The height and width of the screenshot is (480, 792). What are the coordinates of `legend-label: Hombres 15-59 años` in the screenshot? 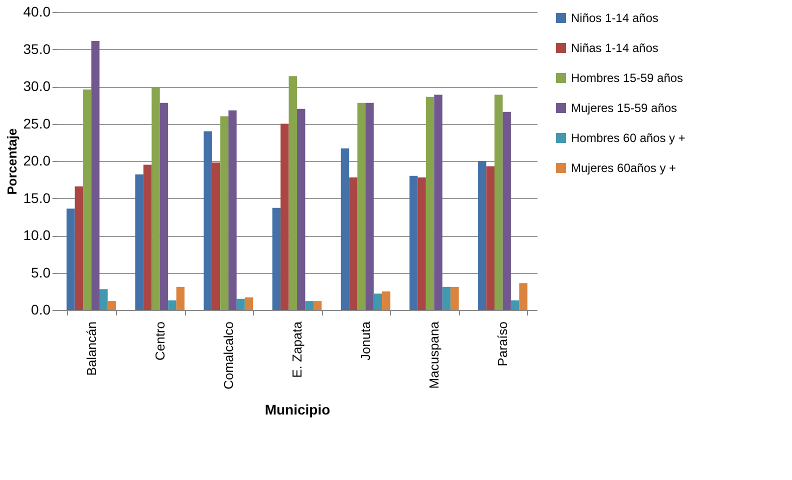 It's located at (627, 78).